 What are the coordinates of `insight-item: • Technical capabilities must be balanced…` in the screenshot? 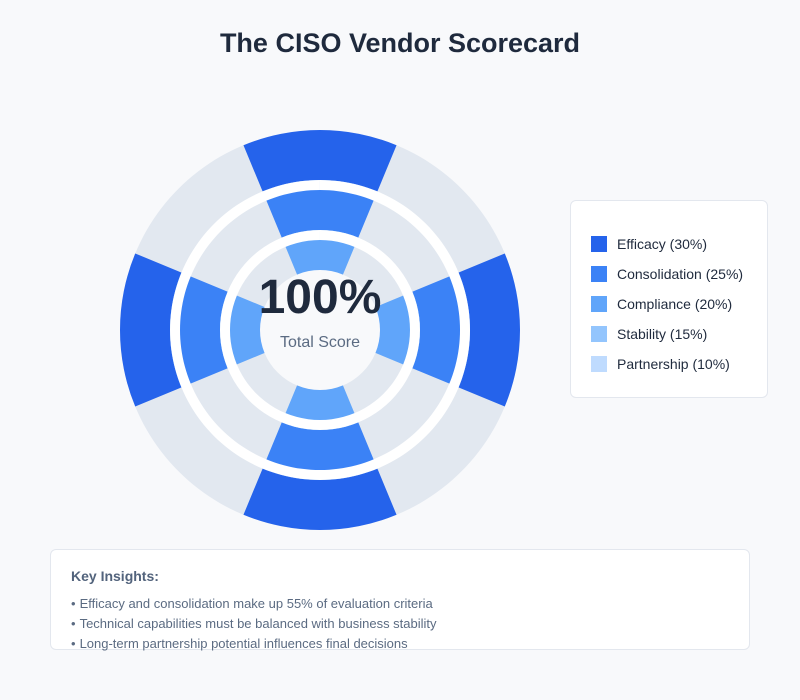 It's located at (254, 623).